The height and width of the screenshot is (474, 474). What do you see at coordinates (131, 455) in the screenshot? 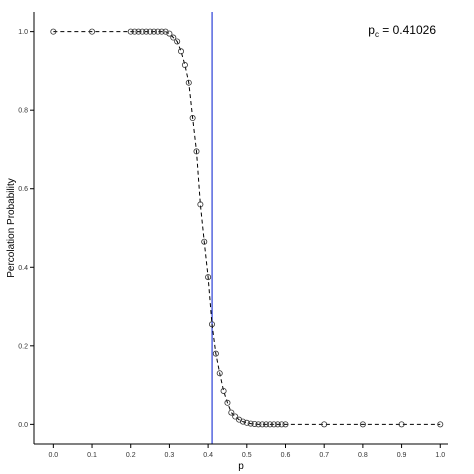
I see `x-tick-label: 0.2` at bounding box center [131, 455].